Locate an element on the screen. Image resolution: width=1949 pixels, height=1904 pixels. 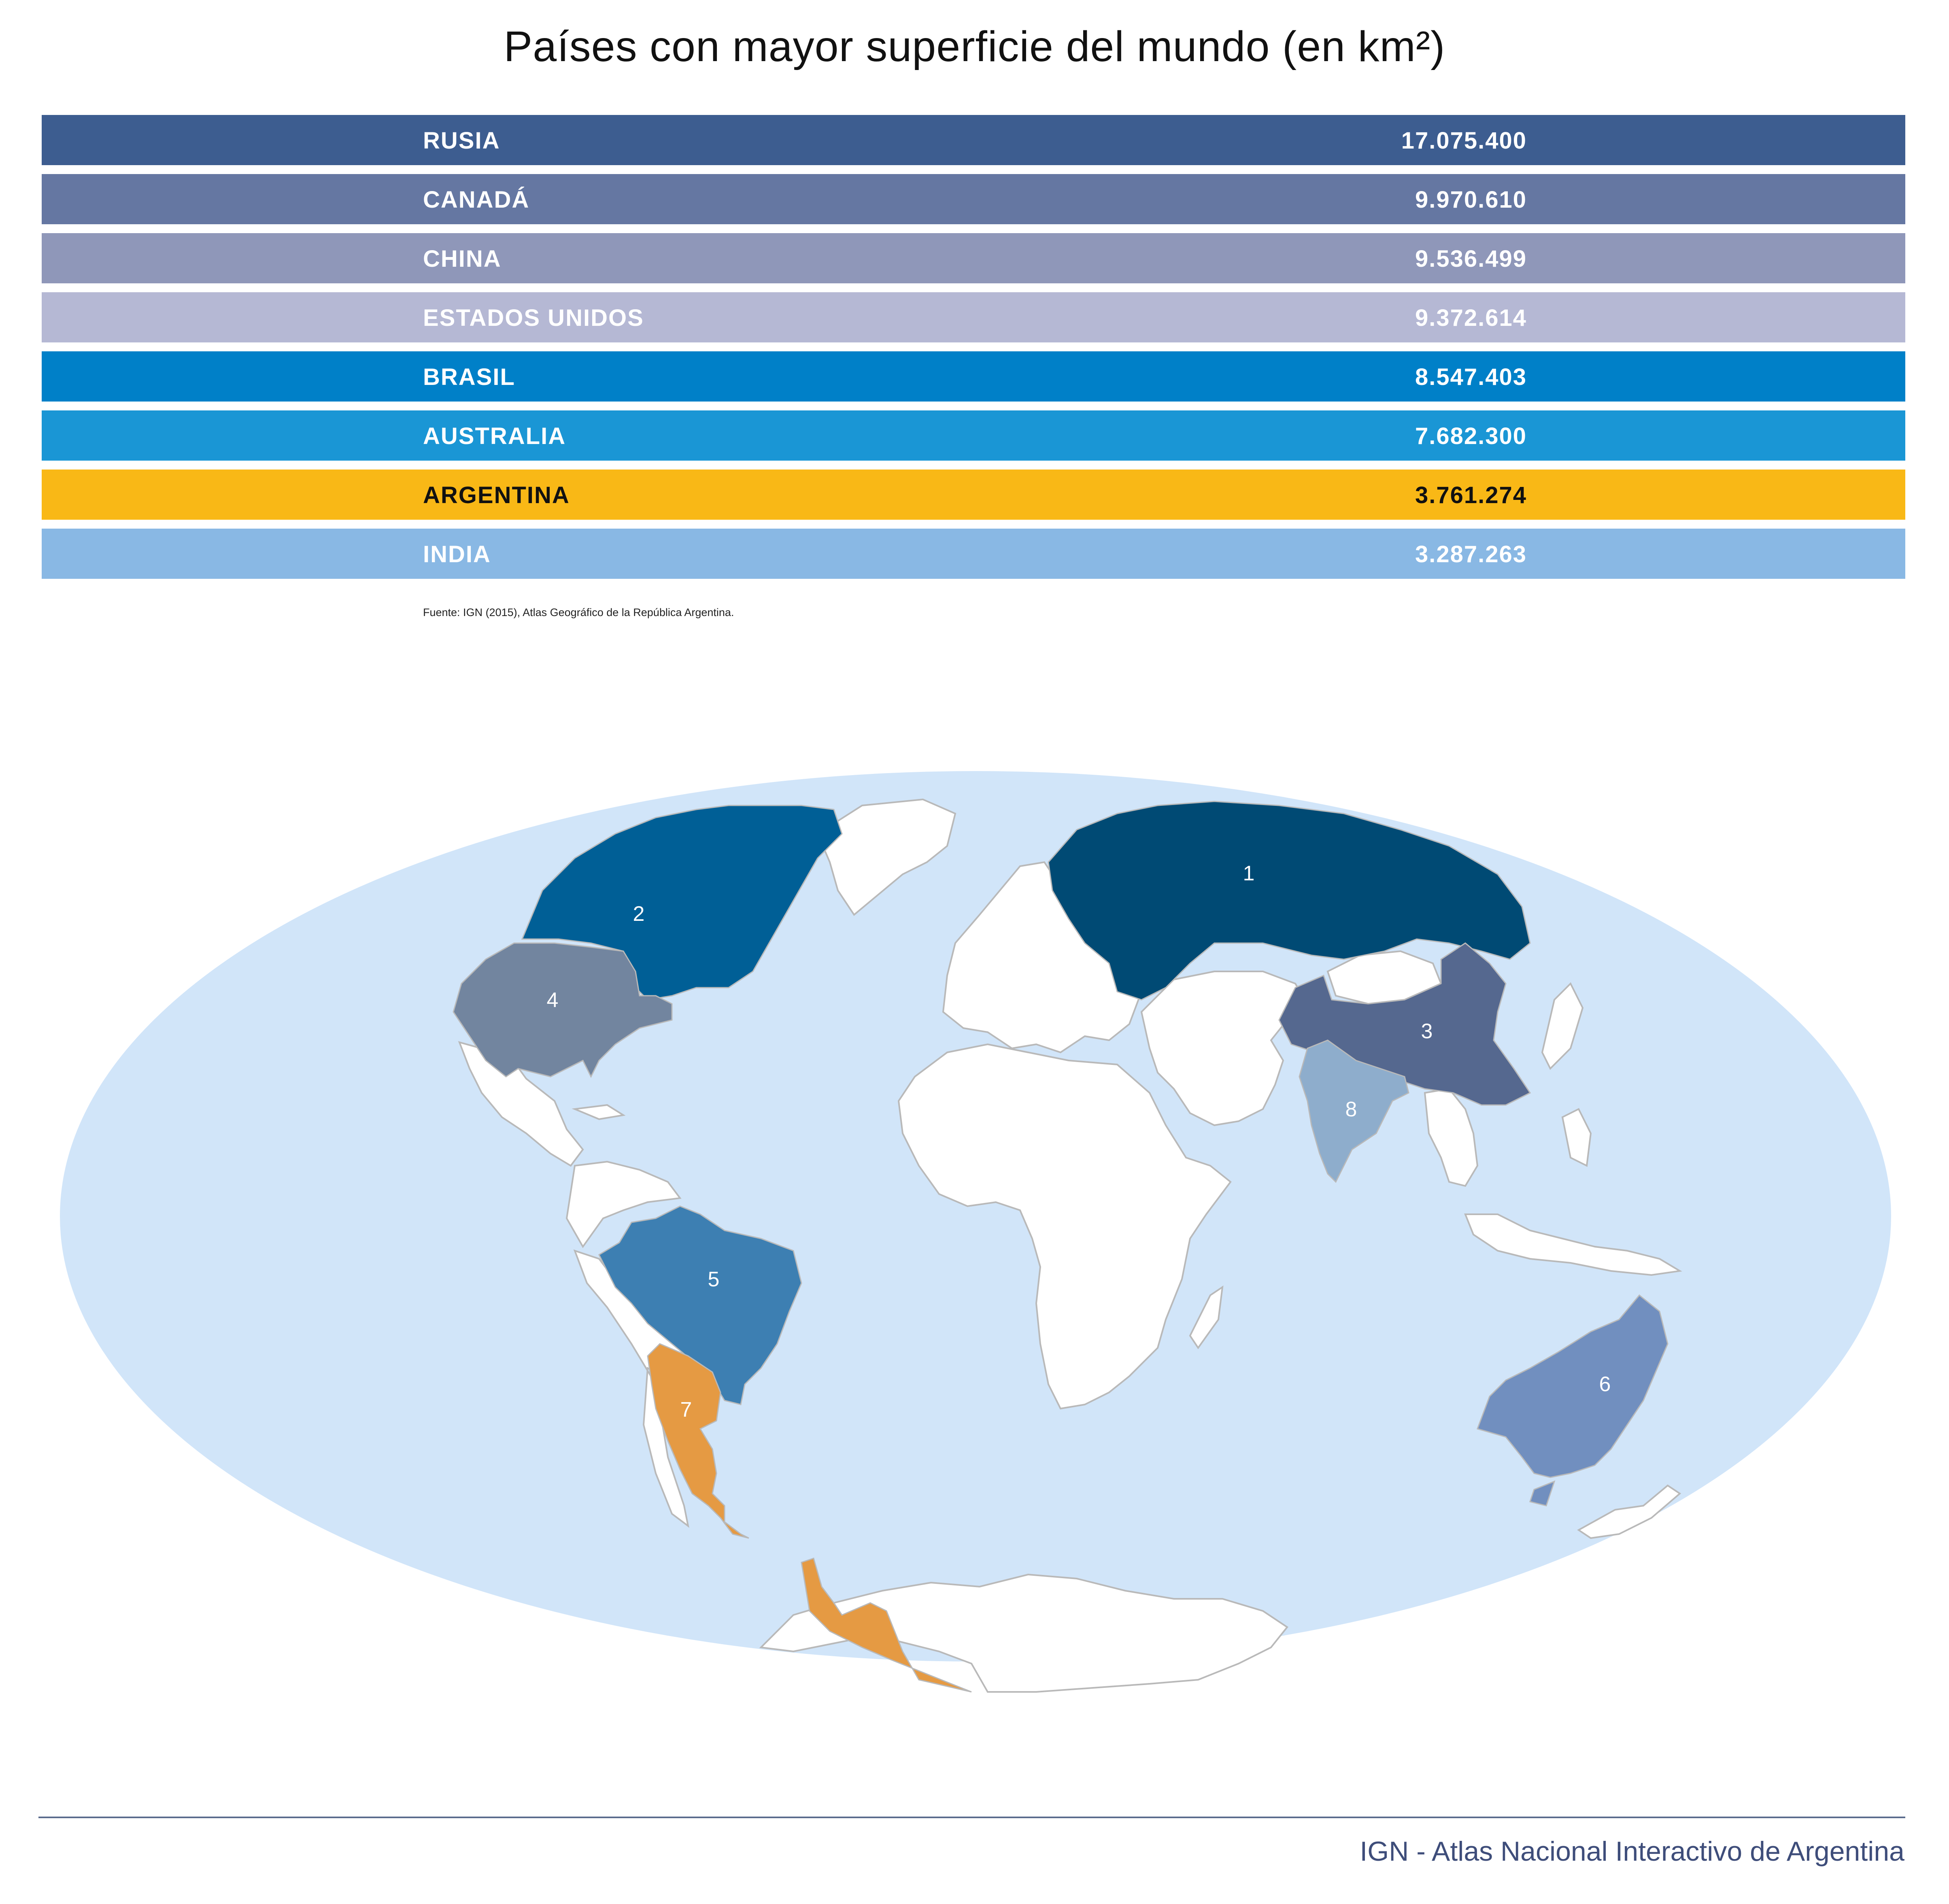
footer-divider is located at coordinates (971, 1818).